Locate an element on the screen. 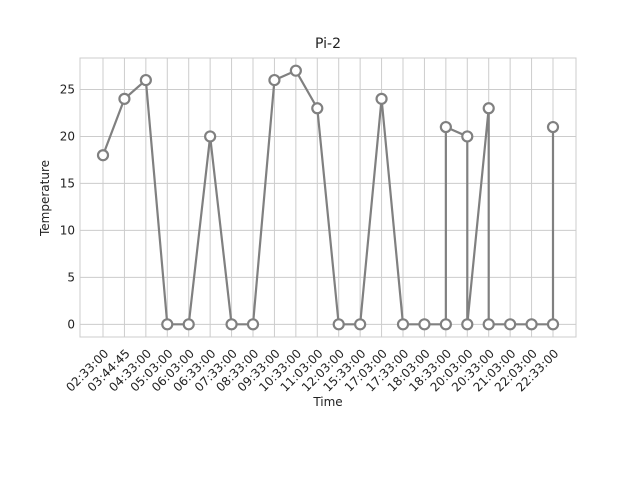  y-tick-label: 10 is located at coordinates (67, 230).